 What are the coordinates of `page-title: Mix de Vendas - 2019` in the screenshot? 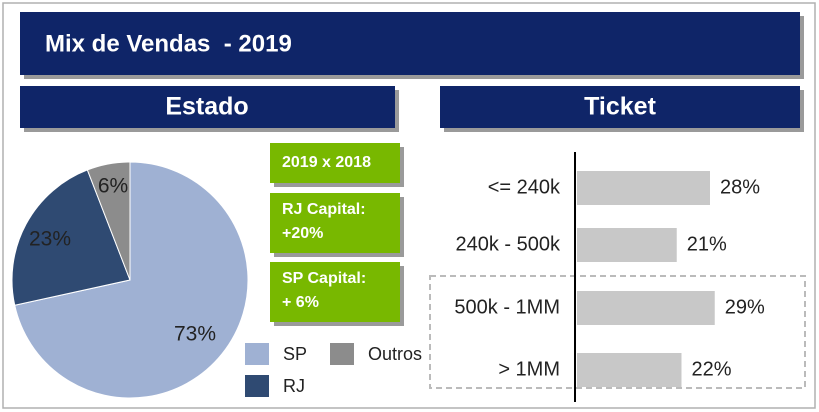 It's located at (168, 43).